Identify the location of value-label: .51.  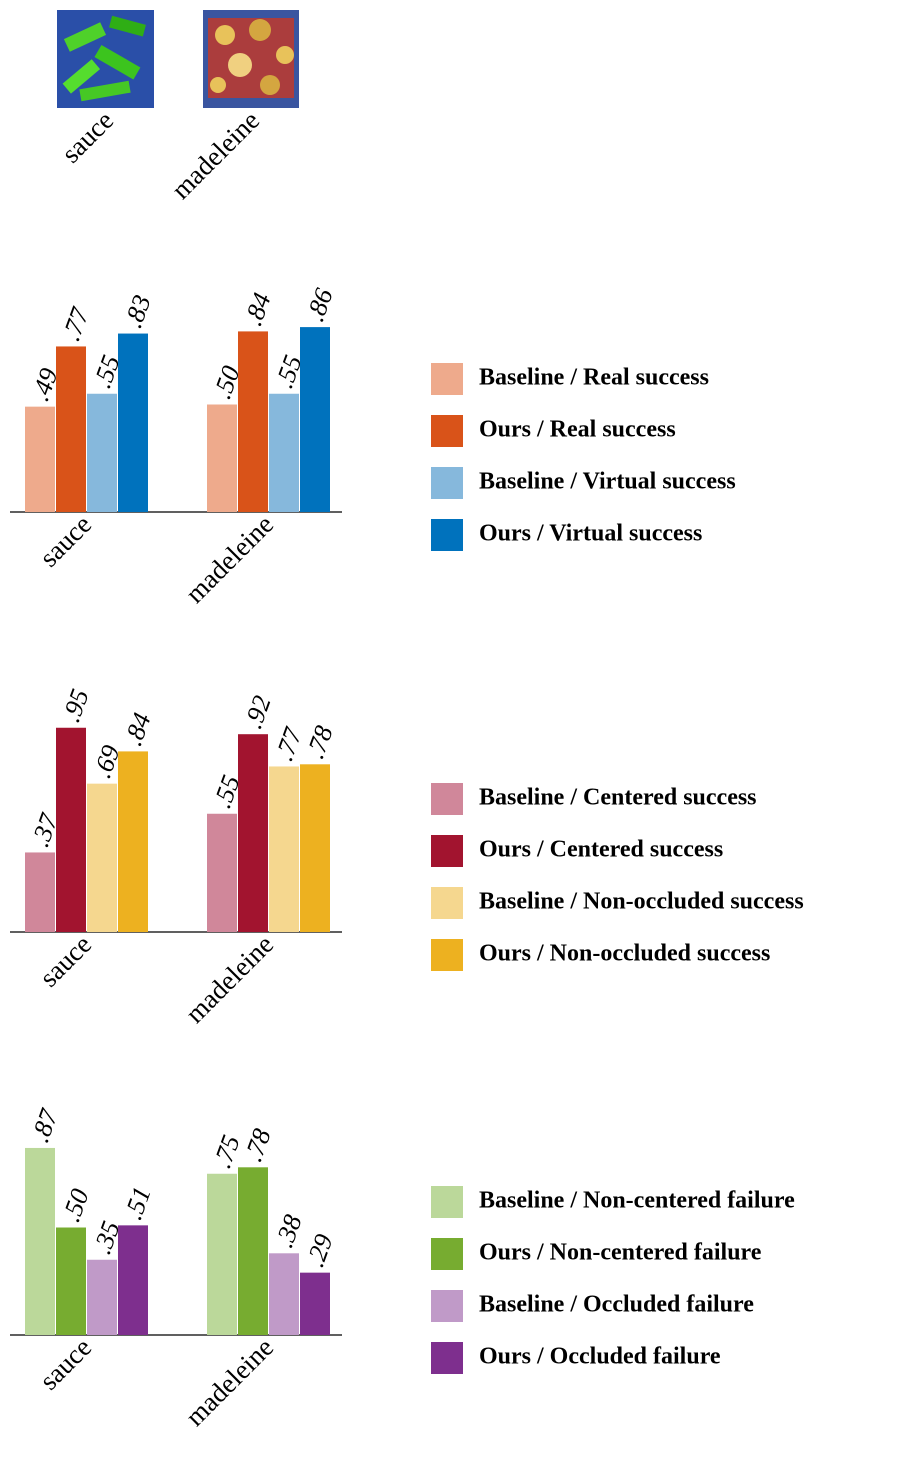
(137, 1203).